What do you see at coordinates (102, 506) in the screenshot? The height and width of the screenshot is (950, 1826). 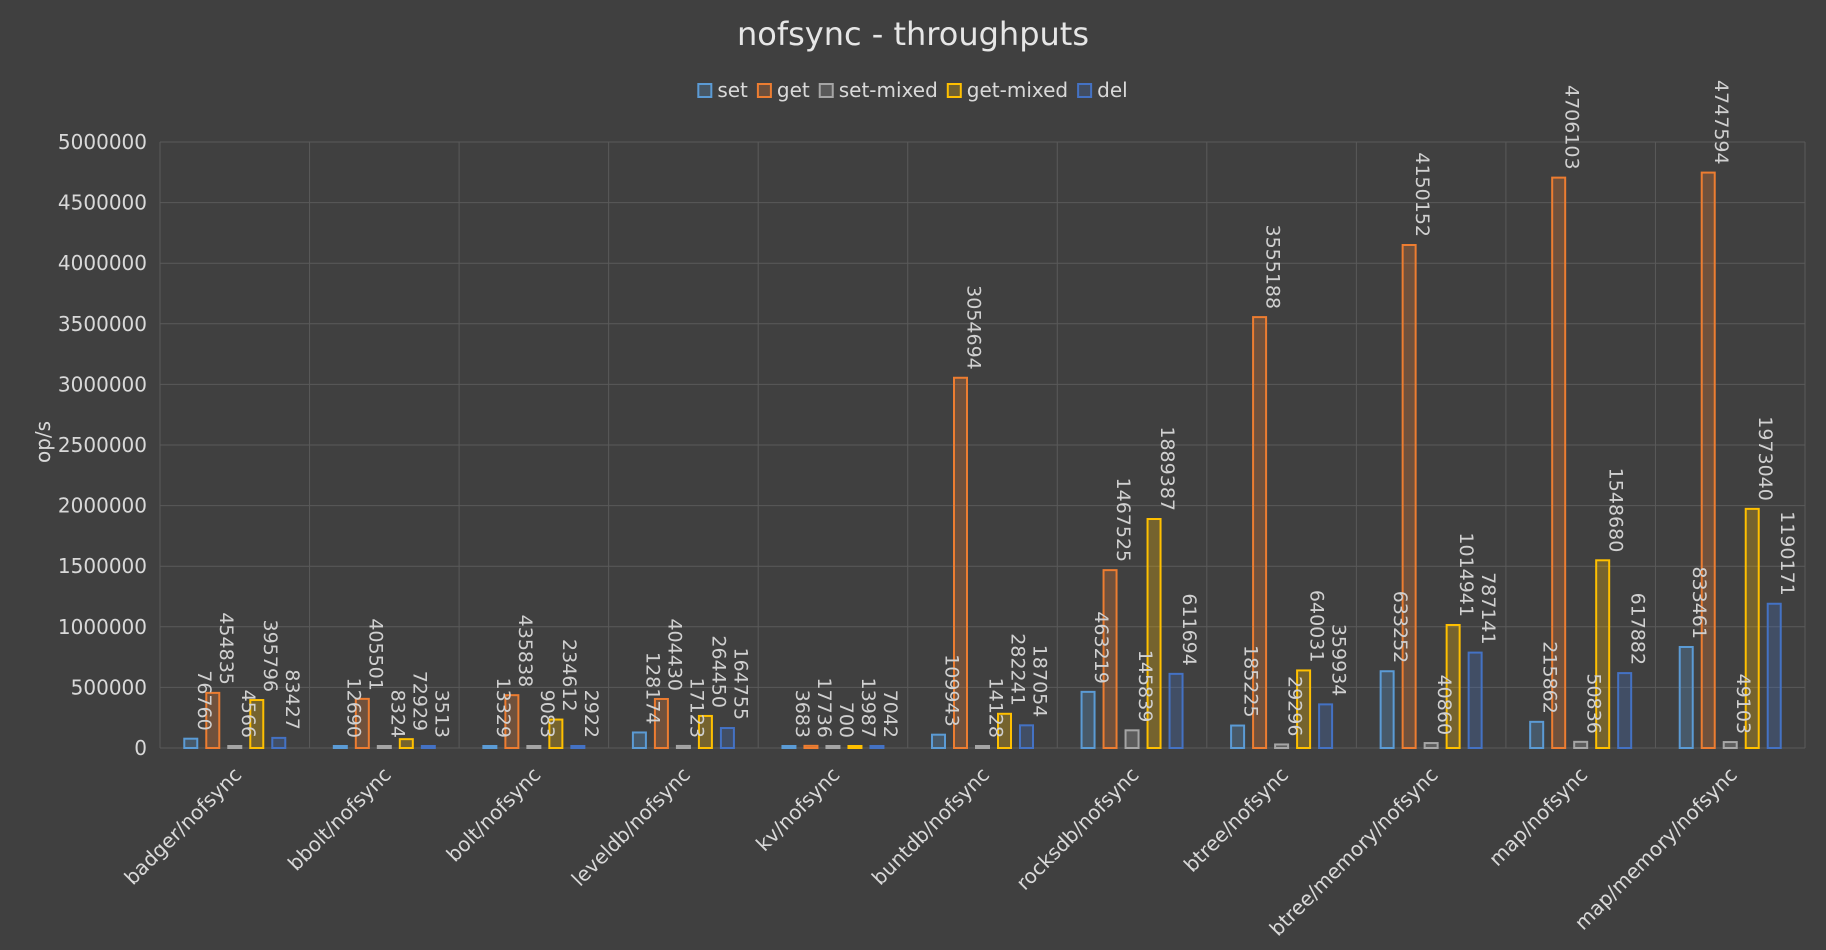 I see `y-tick-label: 2000000` at bounding box center [102, 506].